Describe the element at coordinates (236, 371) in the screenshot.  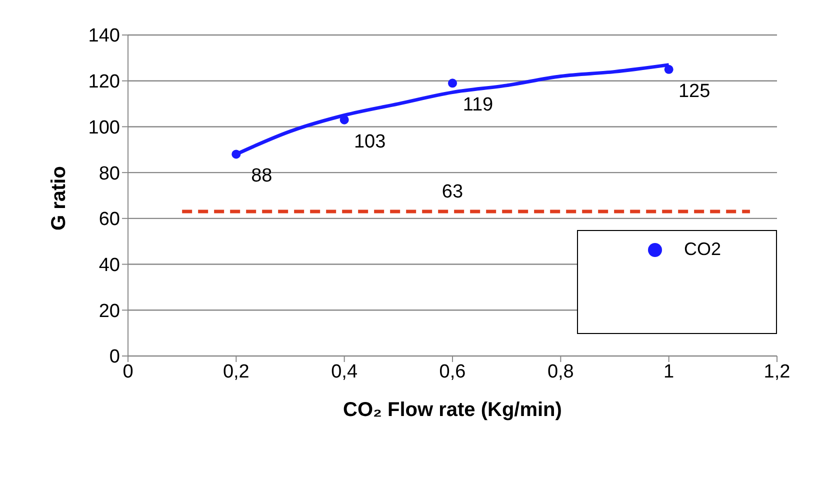
I see `x-tick-label: 0,2` at that location.